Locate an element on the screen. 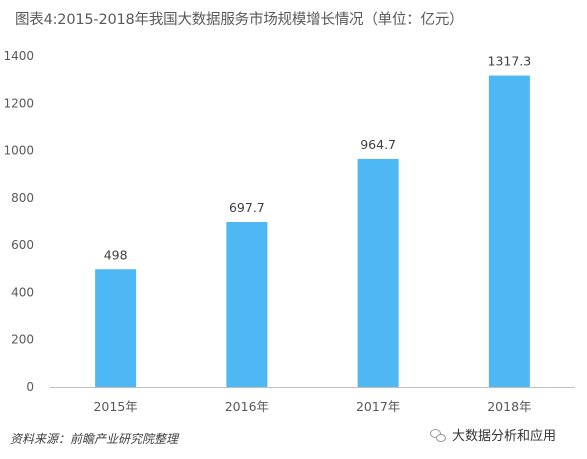 The image size is (587, 459). chart-title: 图表4:2015-2018年我国大数据服务市场规模增长情况（单位：亿元） is located at coordinates (239, 20).